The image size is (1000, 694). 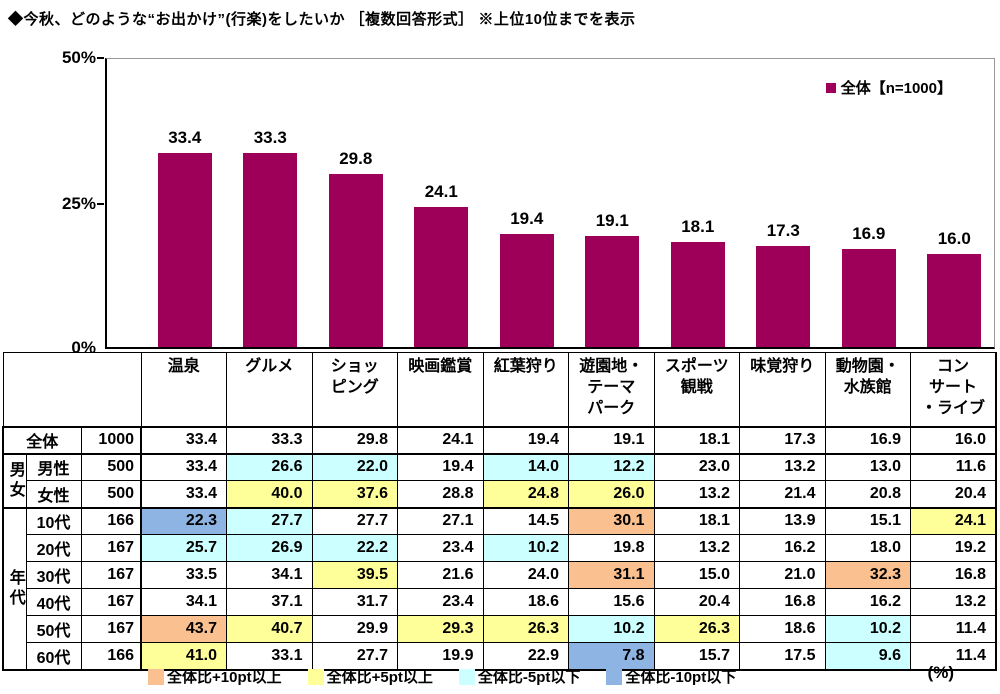 I want to click on table-cell: 16.9, so click(x=868, y=439).